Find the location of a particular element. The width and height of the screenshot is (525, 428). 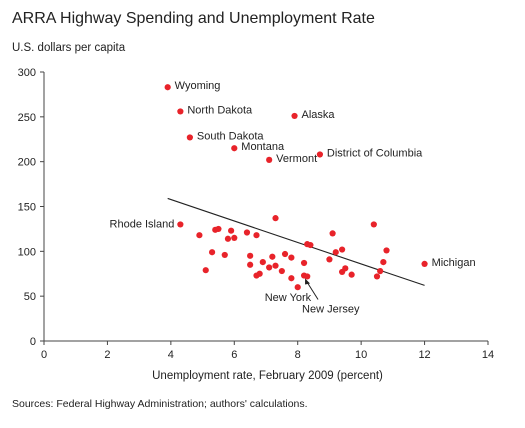

x-tick-label: 4 is located at coordinates (171, 355).